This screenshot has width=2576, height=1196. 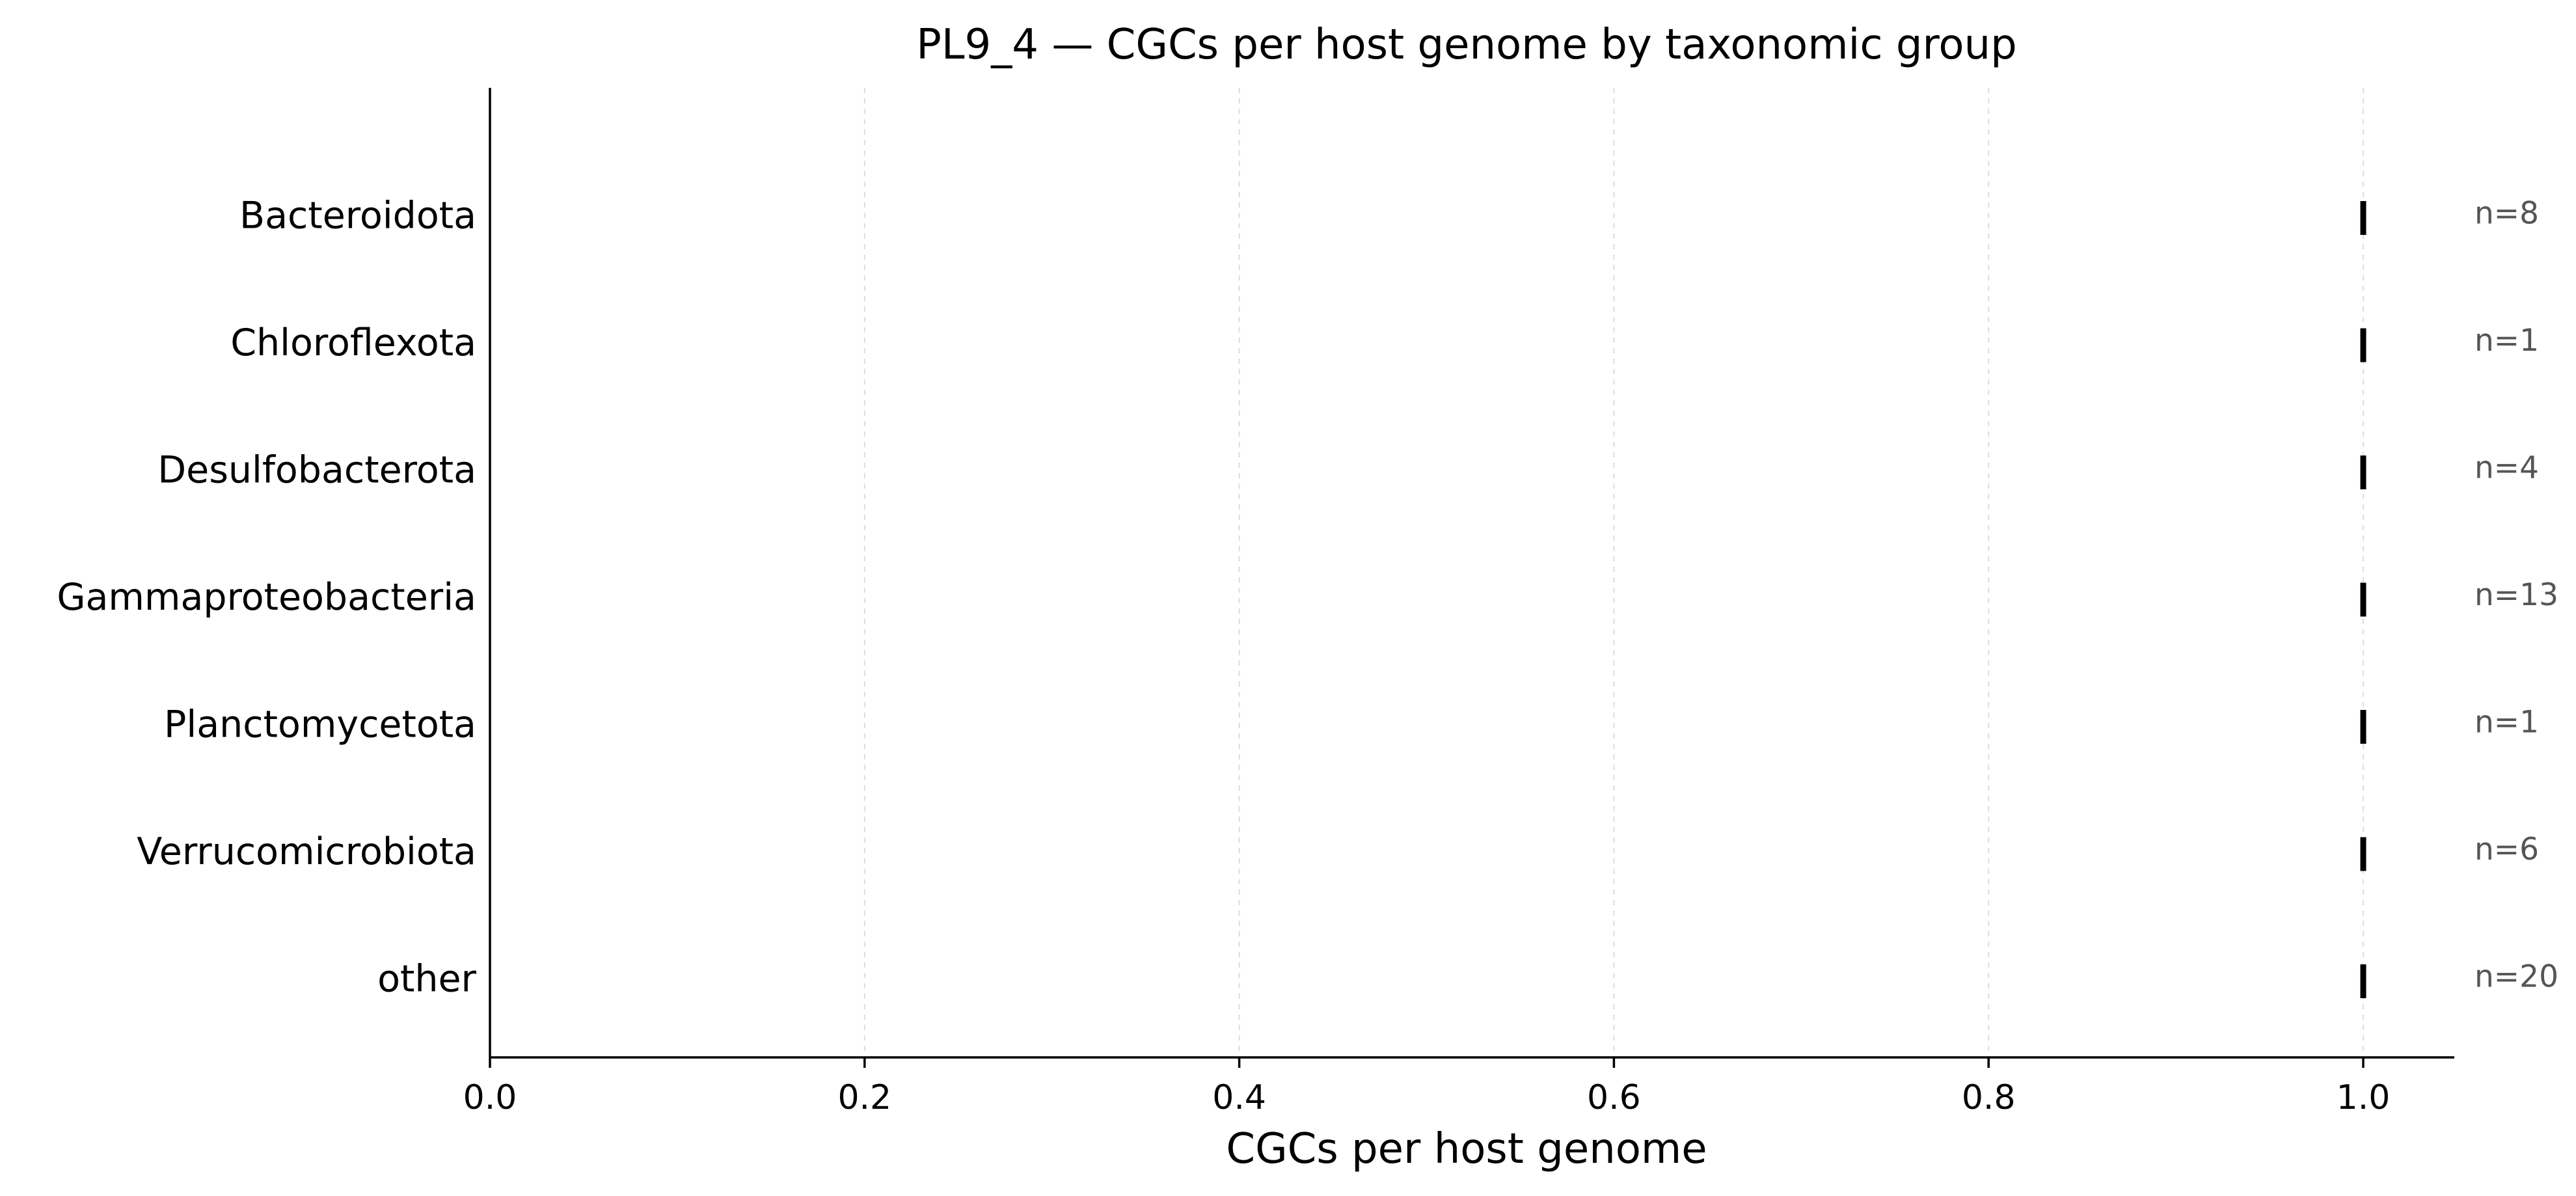 I want to click on category-label: Bacteroidota, so click(x=358, y=216).